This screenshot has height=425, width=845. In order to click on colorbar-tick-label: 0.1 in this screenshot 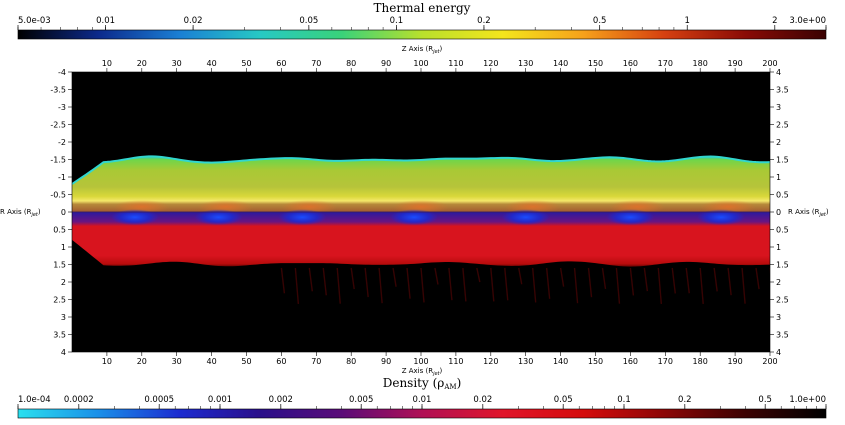, I will do `click(624, 400)`.